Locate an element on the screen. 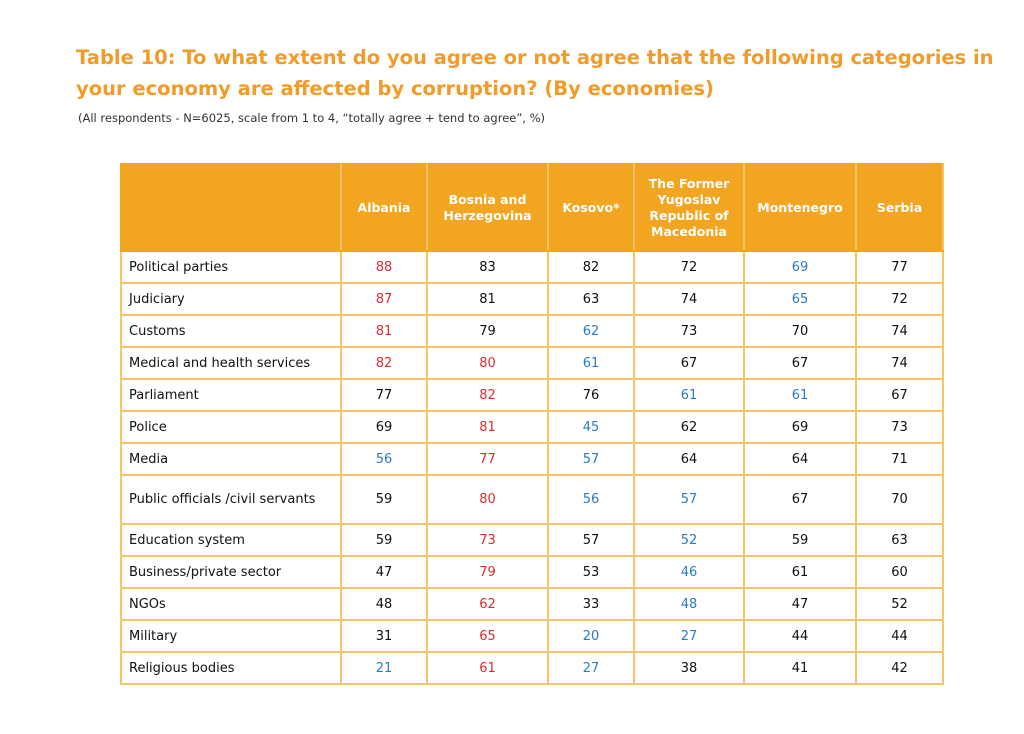 This screenshot has width=1024, height=734. row-label: Medical and health services is located at coordinates (231, 363).